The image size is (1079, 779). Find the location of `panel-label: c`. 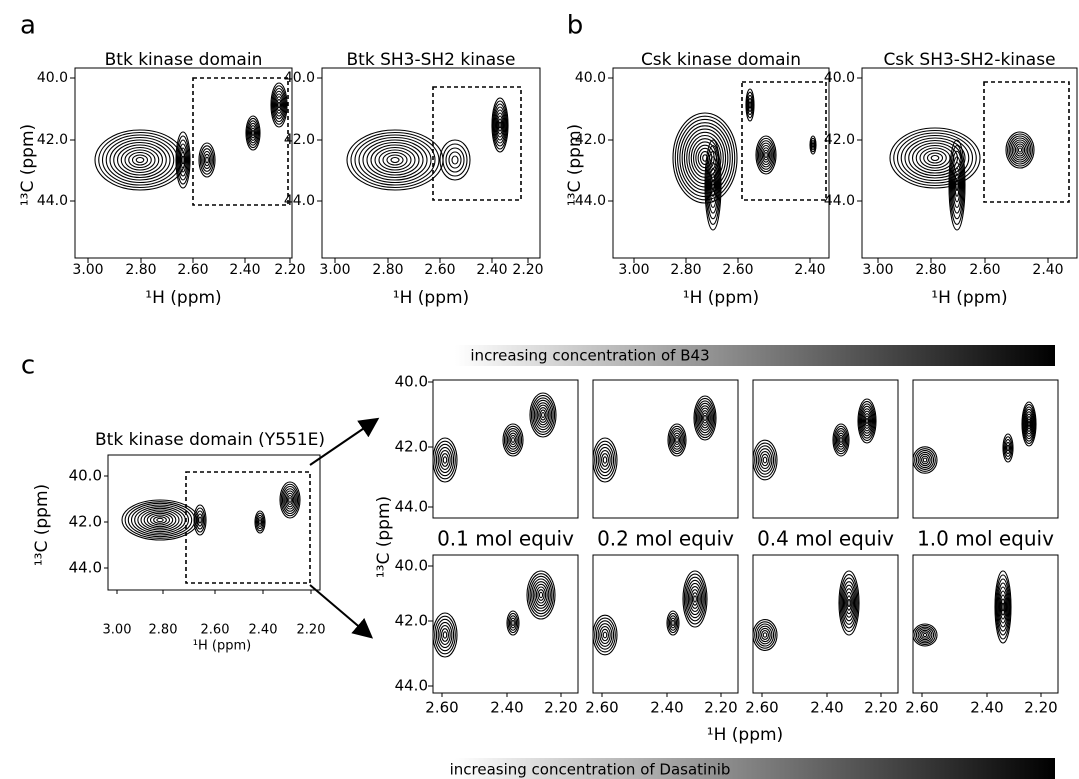

panel-label: c is located at coordinates (28, 366).